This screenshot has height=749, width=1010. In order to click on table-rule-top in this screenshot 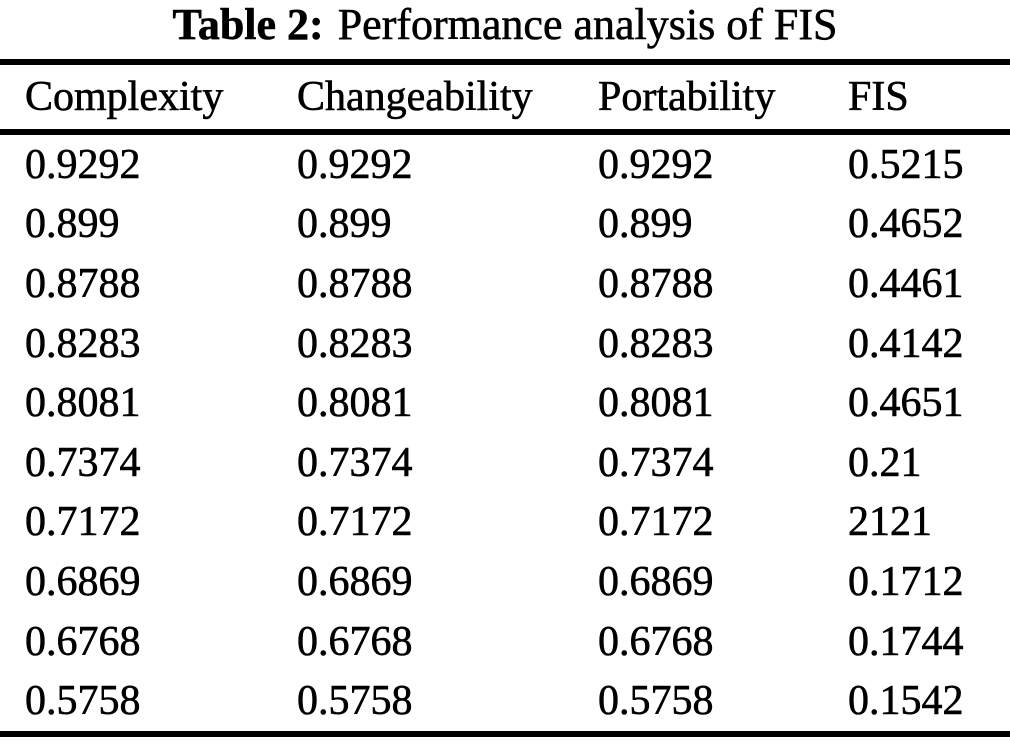, I will do `click(505, 62)`.